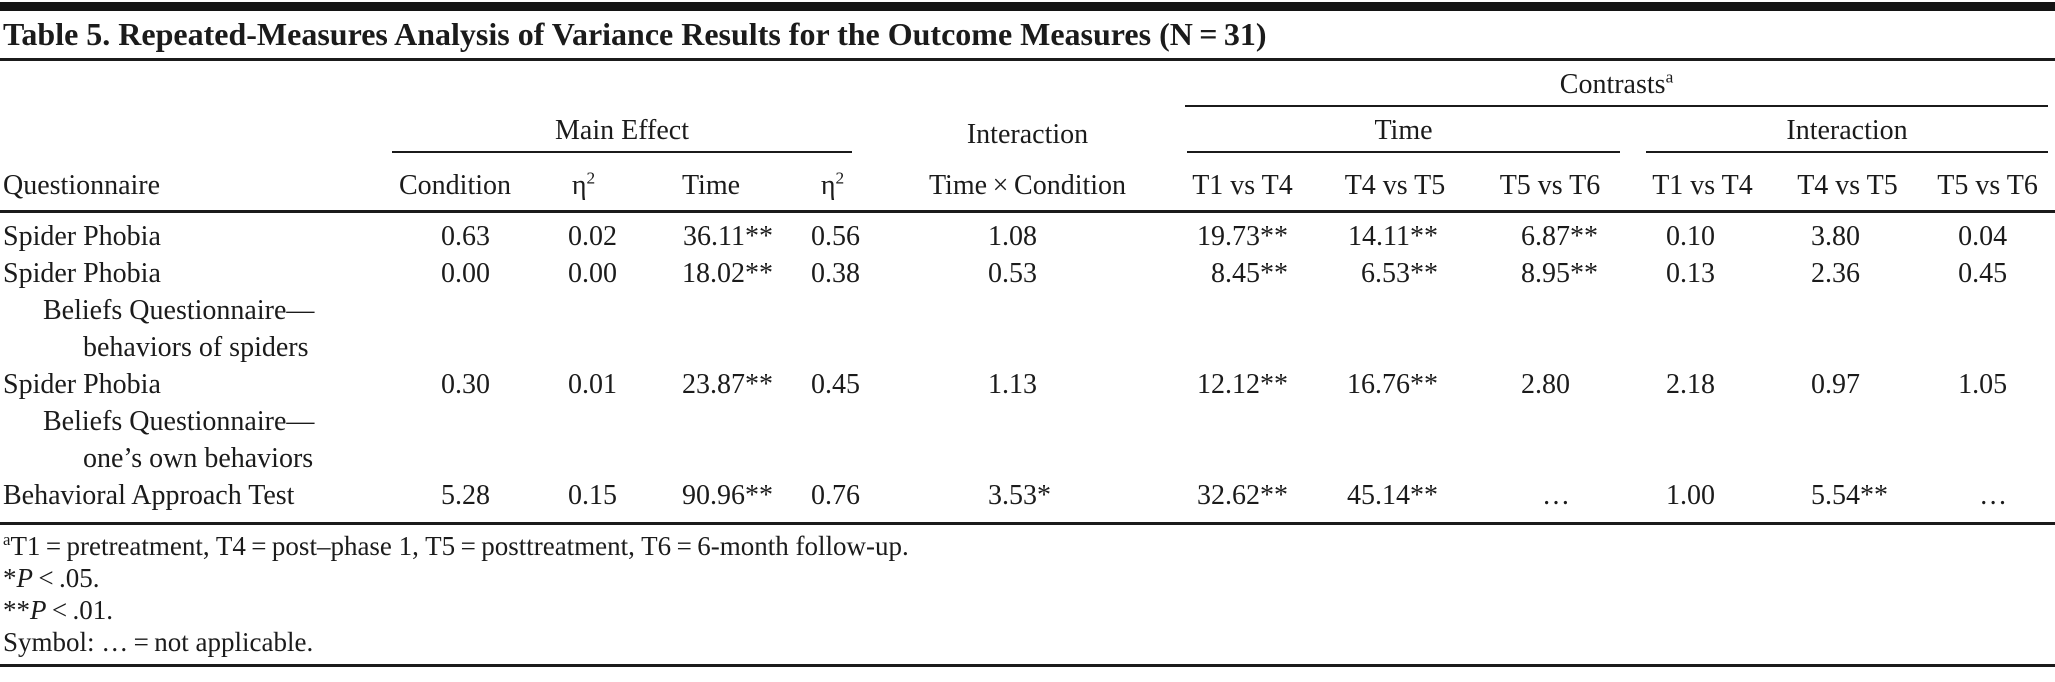 This screenshot has width=2055, height=682. I want to click on value: 1.08, so click(1012, 236).